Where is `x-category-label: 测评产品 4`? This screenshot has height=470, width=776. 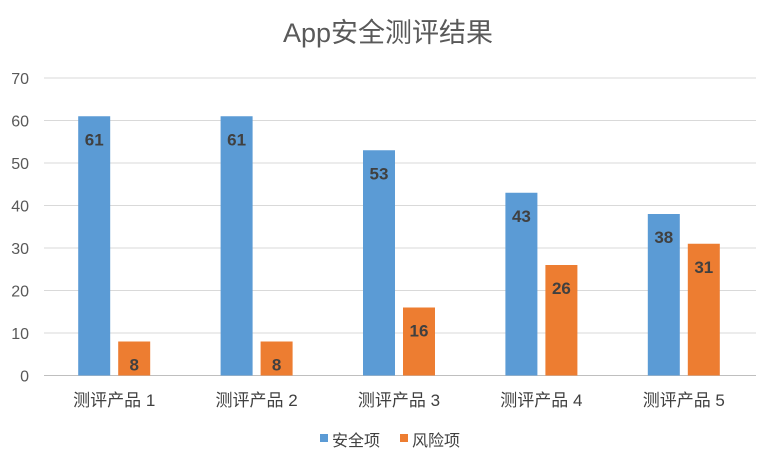
x-category-label: 测评产品 4 is located at coordinates (541, 400).